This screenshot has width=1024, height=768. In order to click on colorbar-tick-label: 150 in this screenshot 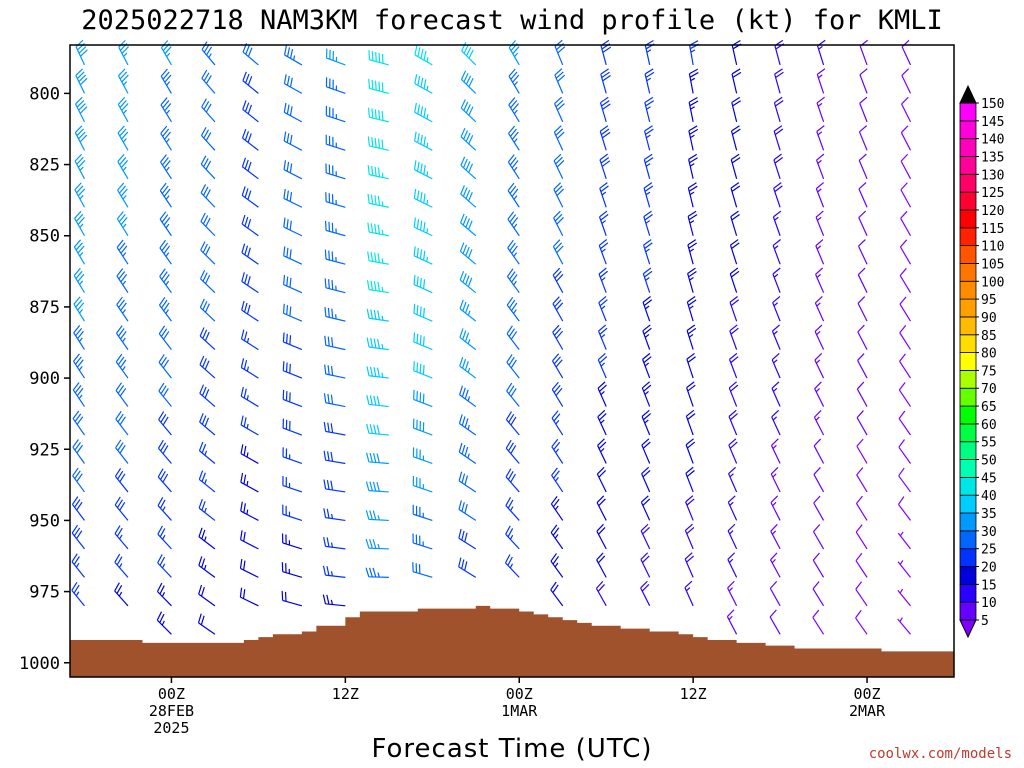, I will do `click(992, 104)`.